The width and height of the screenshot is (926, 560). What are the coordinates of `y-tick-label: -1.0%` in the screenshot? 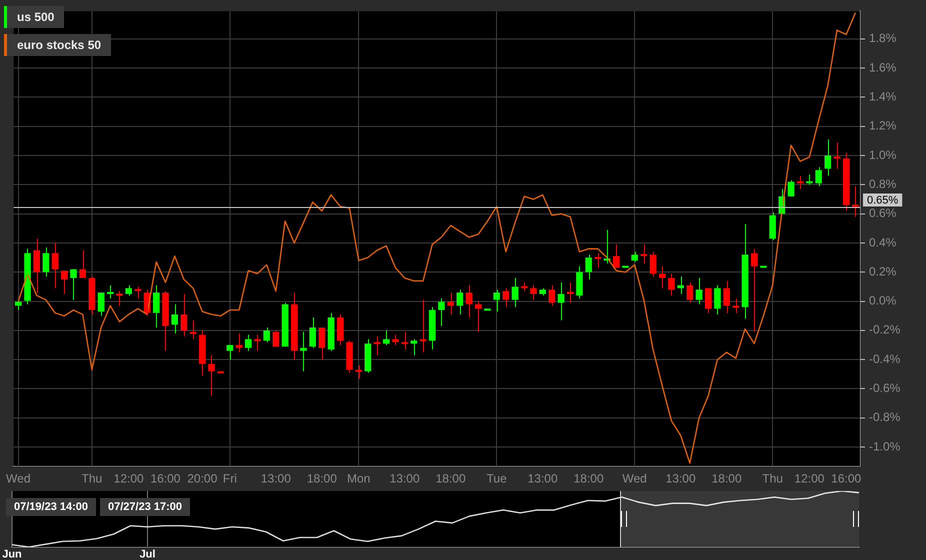 It's located at (885, 446).